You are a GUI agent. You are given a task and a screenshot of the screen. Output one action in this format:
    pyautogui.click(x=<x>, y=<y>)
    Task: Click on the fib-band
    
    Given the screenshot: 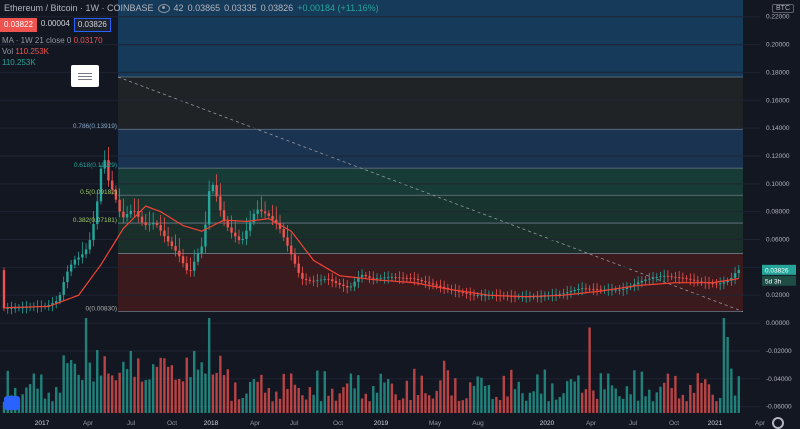 What is the action you would take?
    pyautogui.click(x=430, y=282)
    